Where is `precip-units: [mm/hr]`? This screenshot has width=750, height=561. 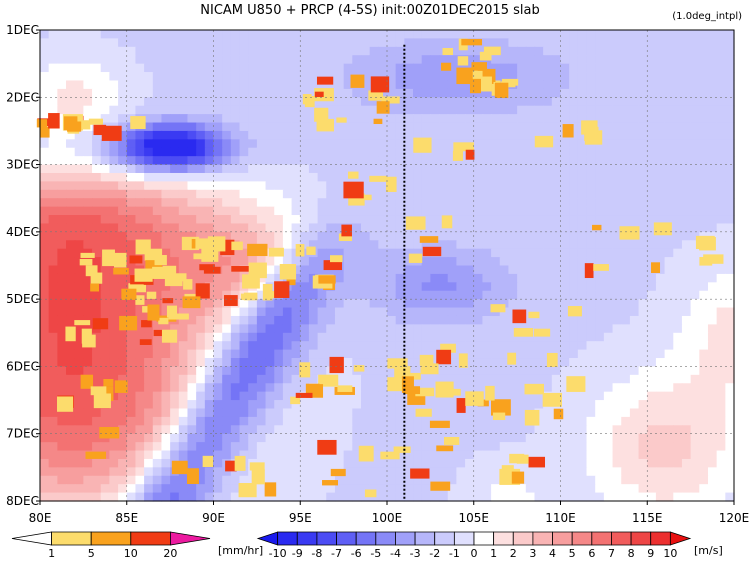 precip-units: [mm/hr] is located at coordinates (240, 550).